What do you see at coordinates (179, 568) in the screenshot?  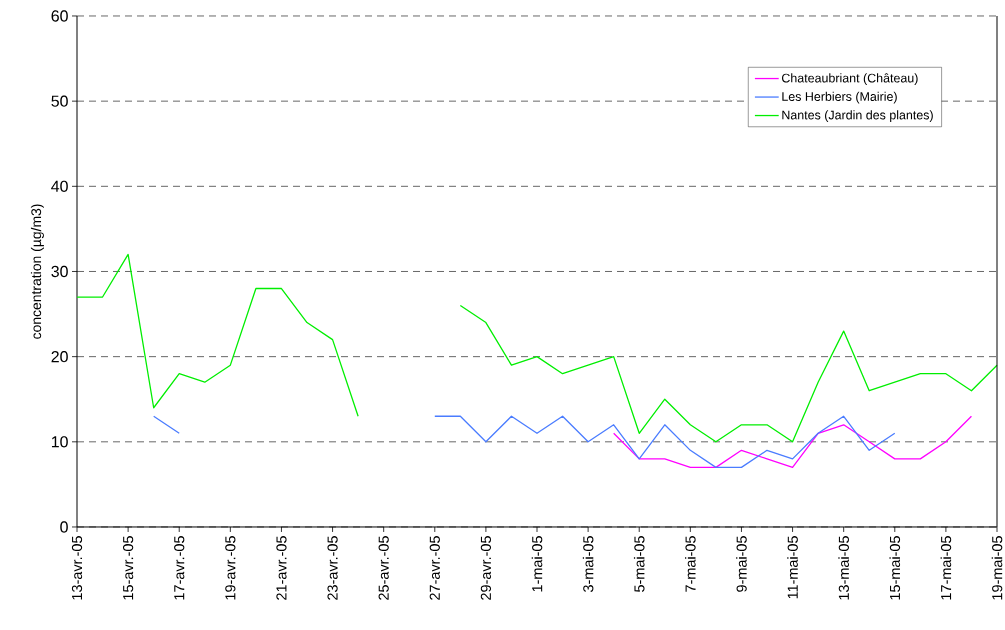 I see `x-tick-label: 17-avr.-05` at bounding box center [179, 568].